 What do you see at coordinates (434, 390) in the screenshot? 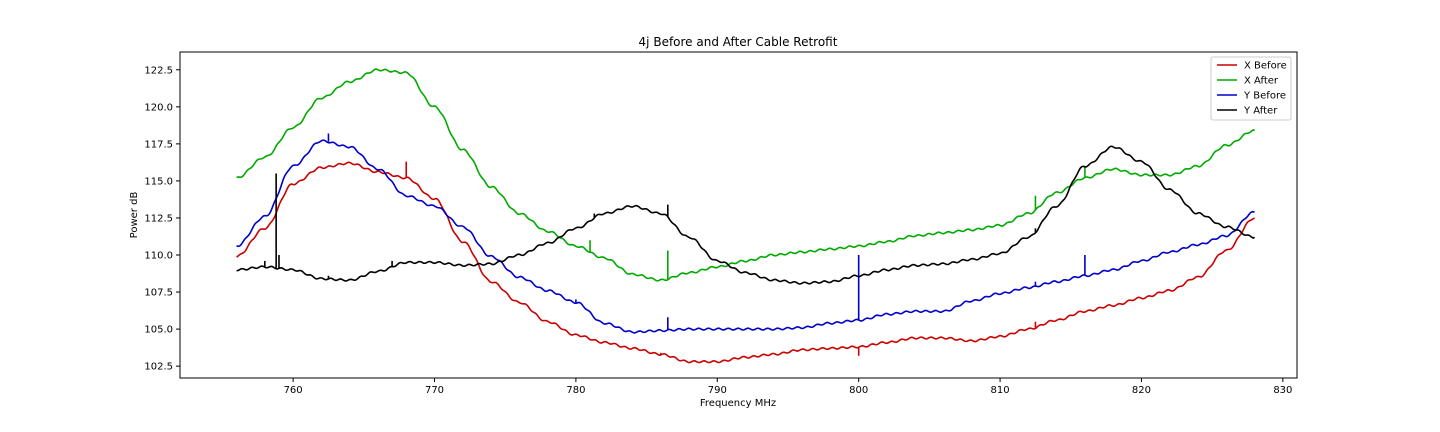
I see `x-tick-label: 770` at bounding box center [434, 390].